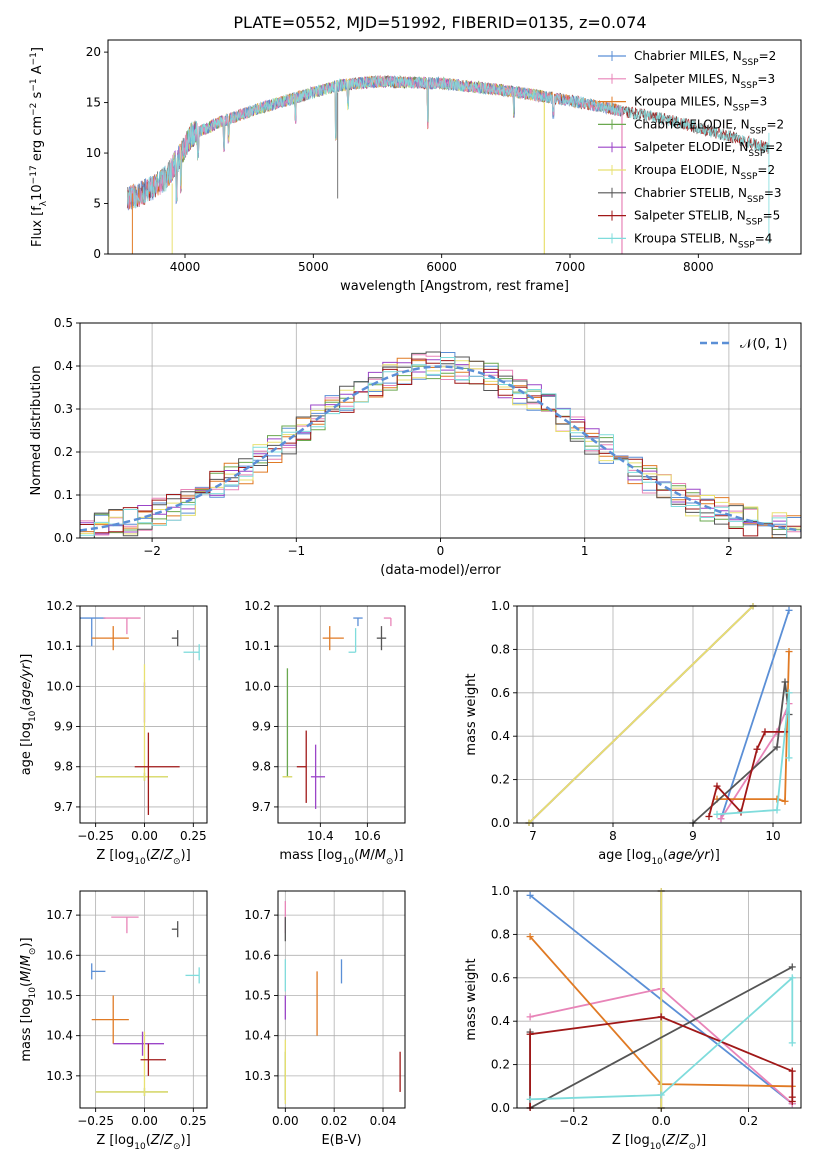 The height and width of the screenshot is (1170, 819). I want to click on x-tick-label: 0.2, so click(748, 1121).